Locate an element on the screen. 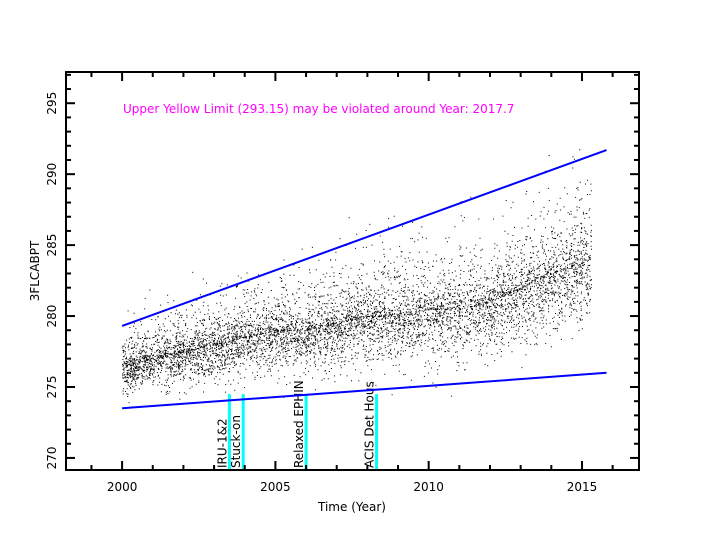 The height and width of the screenshot is (544, 704). y-tick-label: 295 is located at coordinates (52, 103).